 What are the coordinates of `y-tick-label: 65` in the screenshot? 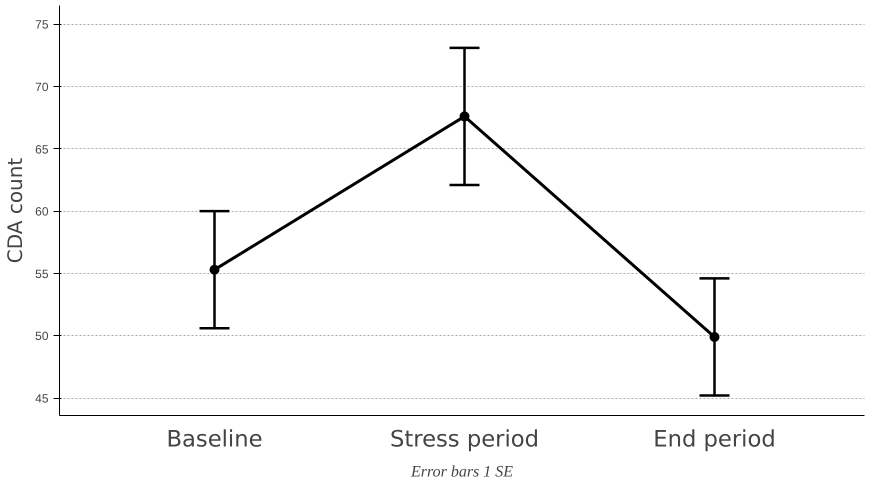 It's located at (42, 149).